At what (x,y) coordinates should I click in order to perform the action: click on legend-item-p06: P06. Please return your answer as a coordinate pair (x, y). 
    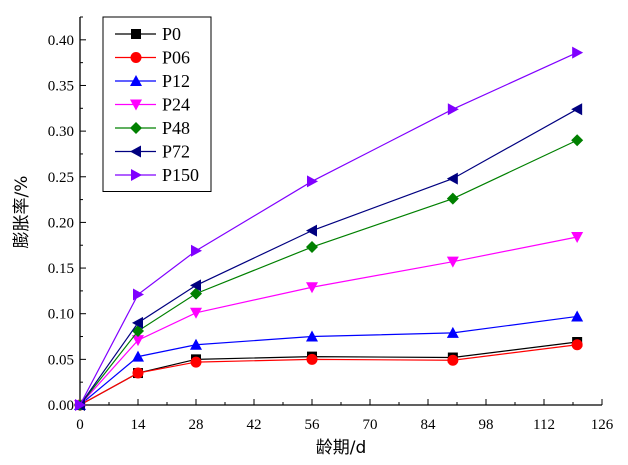
    Looking at the image, I should click on (152, 58).